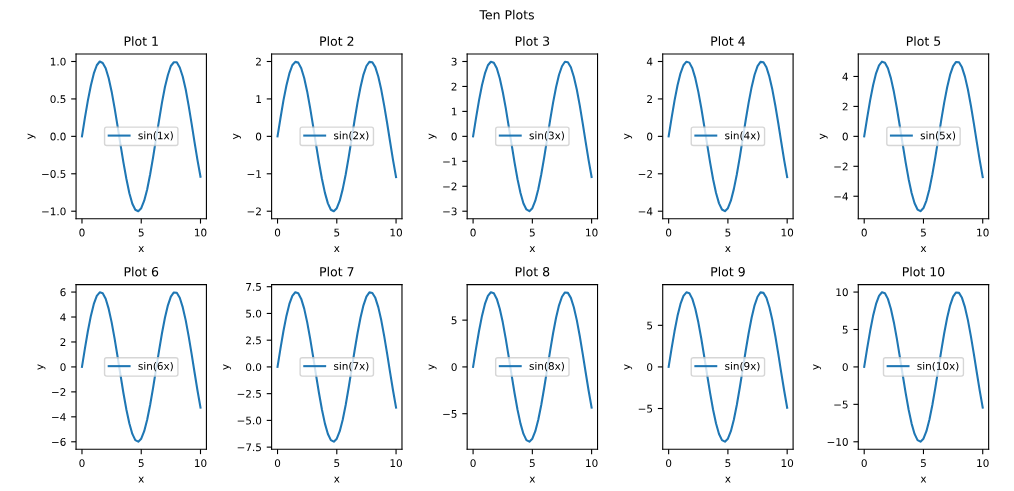 Image resolution: width=1014 pixels, height=491 pixels. I want to click on chart-title: Plot 4, so click(728, 41).